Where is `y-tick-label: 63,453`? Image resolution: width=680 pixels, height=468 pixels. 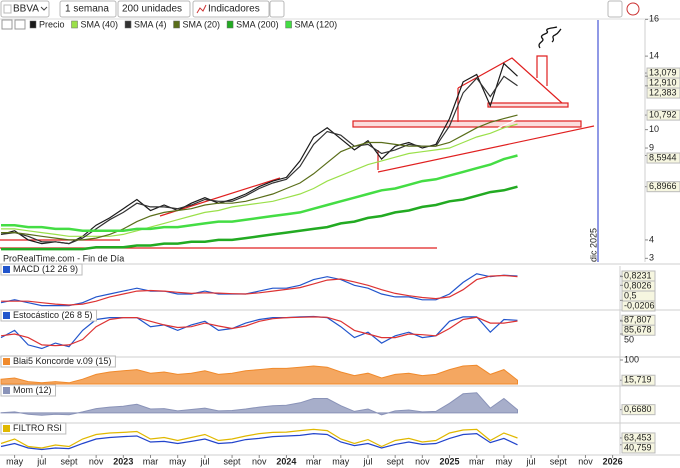 y-tick-label: 63,453 is located at coordinates (638, 437).